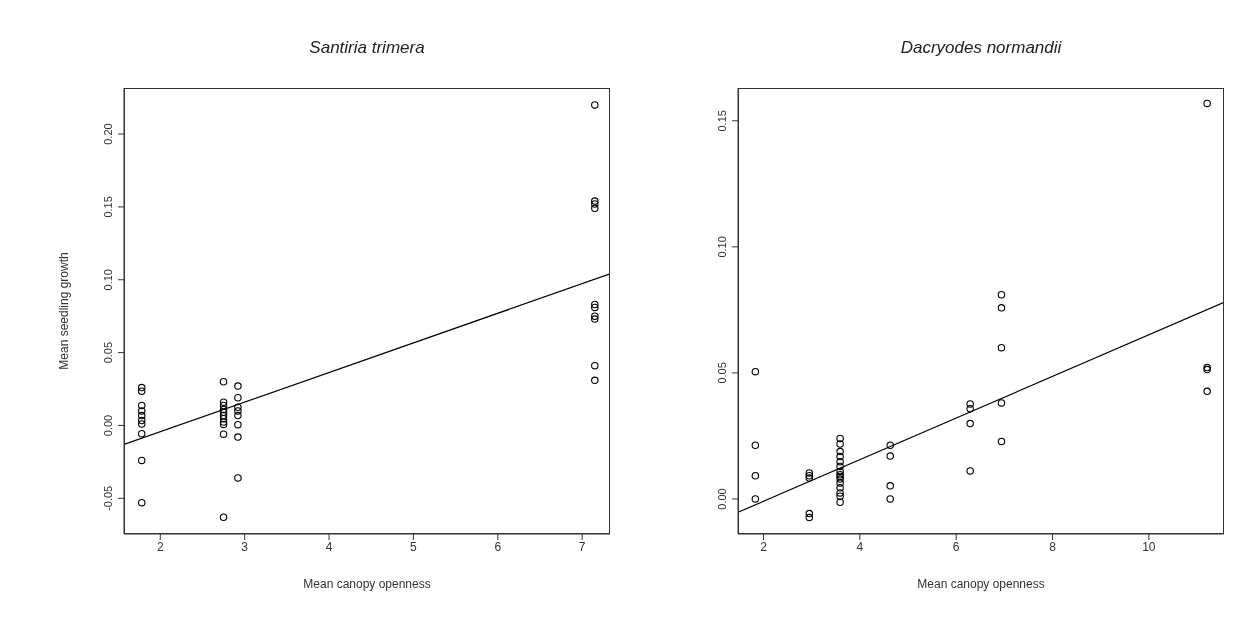  I want to click on x-tick-label: 8, so click(1053, 546).